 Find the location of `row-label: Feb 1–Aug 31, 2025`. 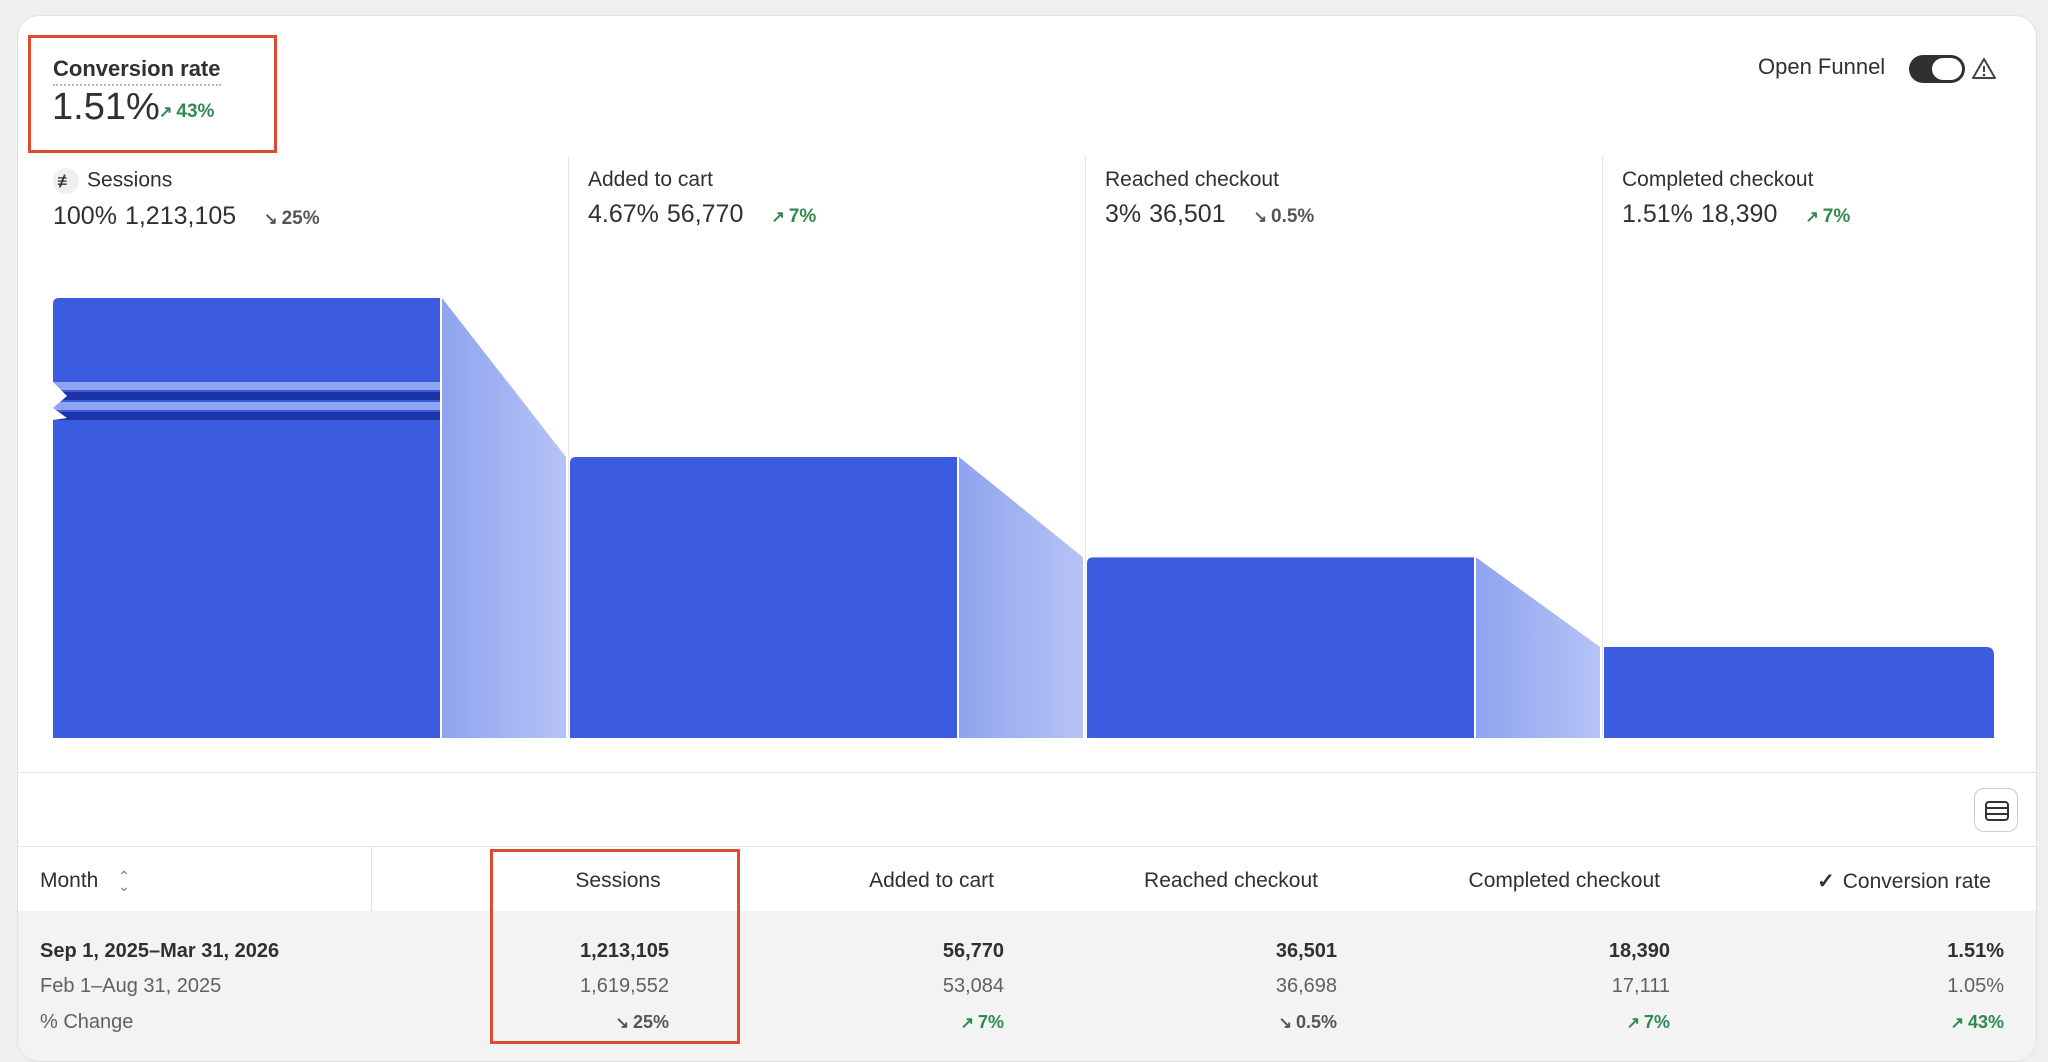

row-label: Feb 1–Aug 31, 2025 is located at coordinates (131, 986).